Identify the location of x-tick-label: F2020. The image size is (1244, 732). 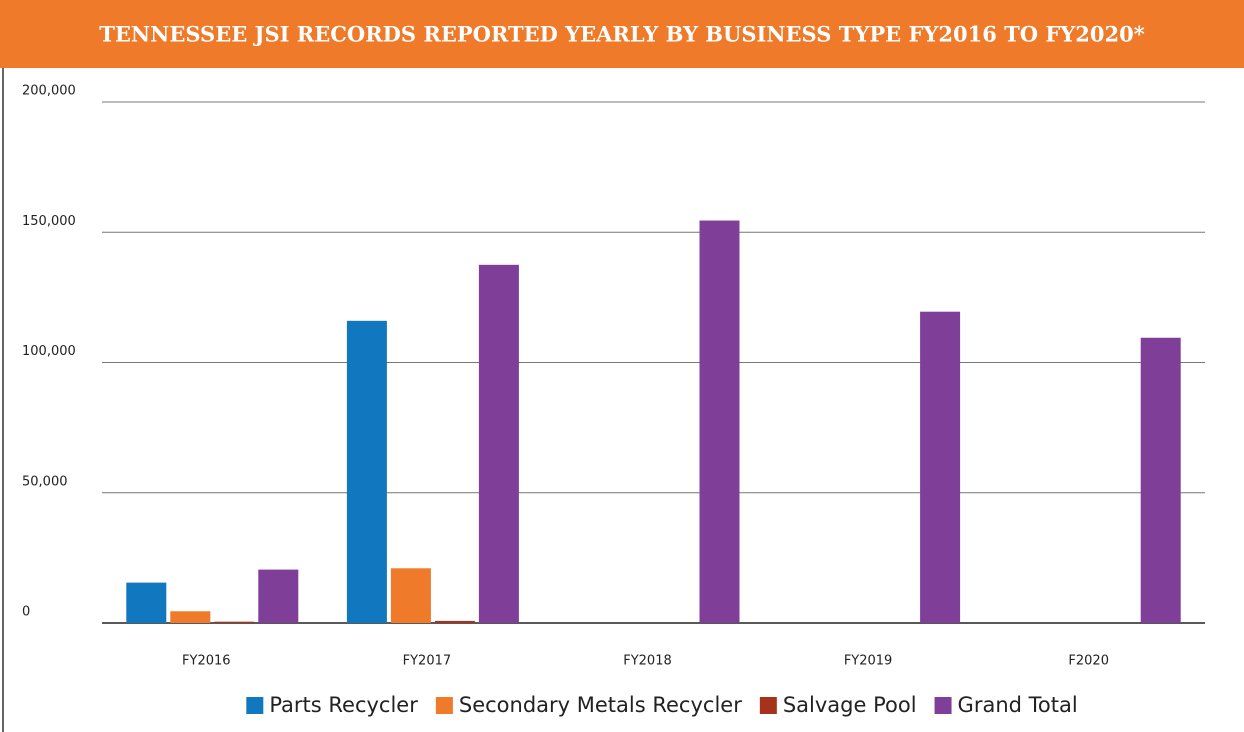
(1088, 661).